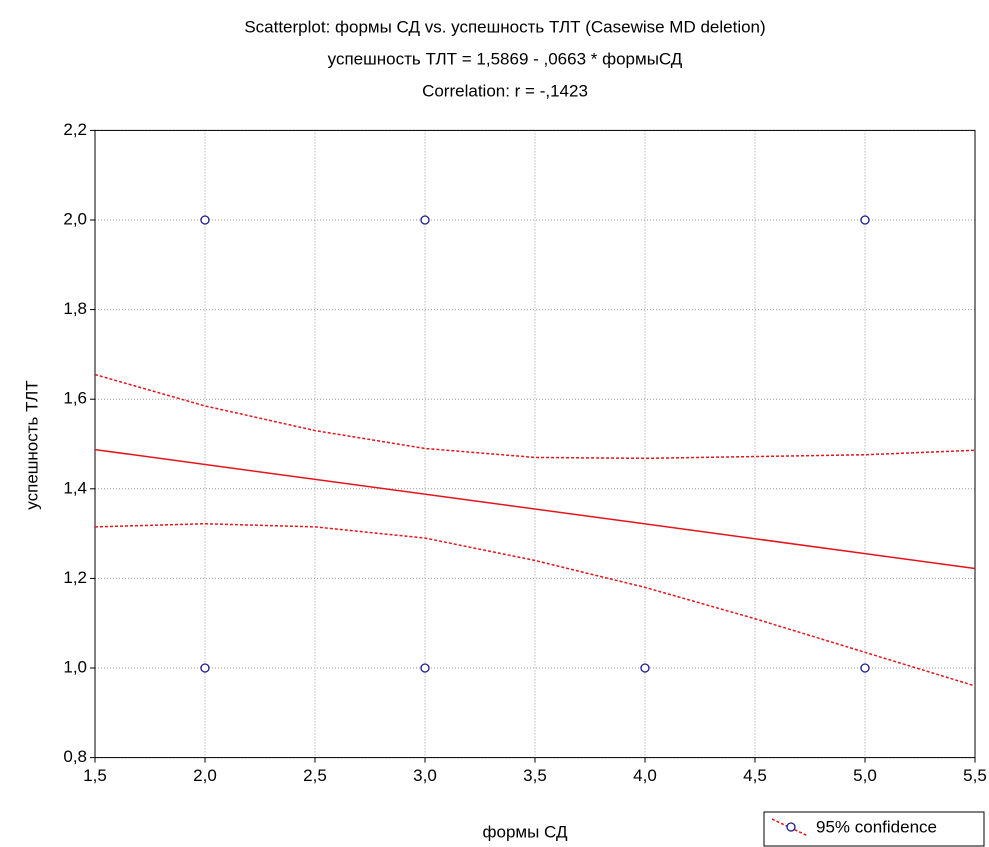 The width and height of the screenshot is (989, 847). Describe the element at coordinates (535, 416) in the screenshot. I see `confidence-upper` at that location.